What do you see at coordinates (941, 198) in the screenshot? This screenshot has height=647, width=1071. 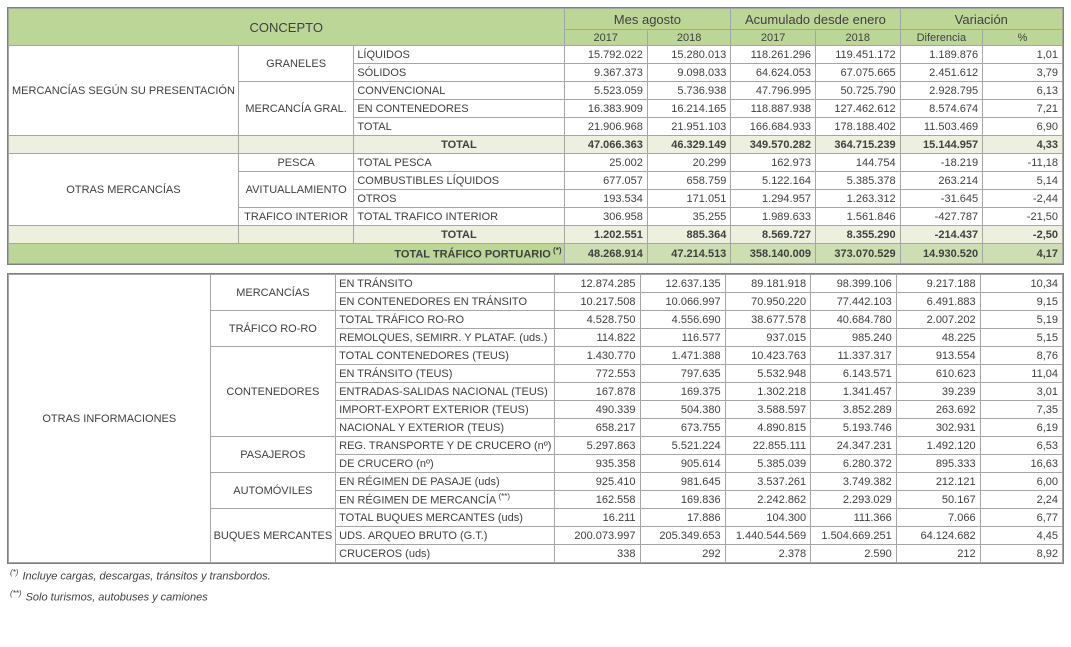 I see `value-cell: -31.645` at bounding box center [941, 198].